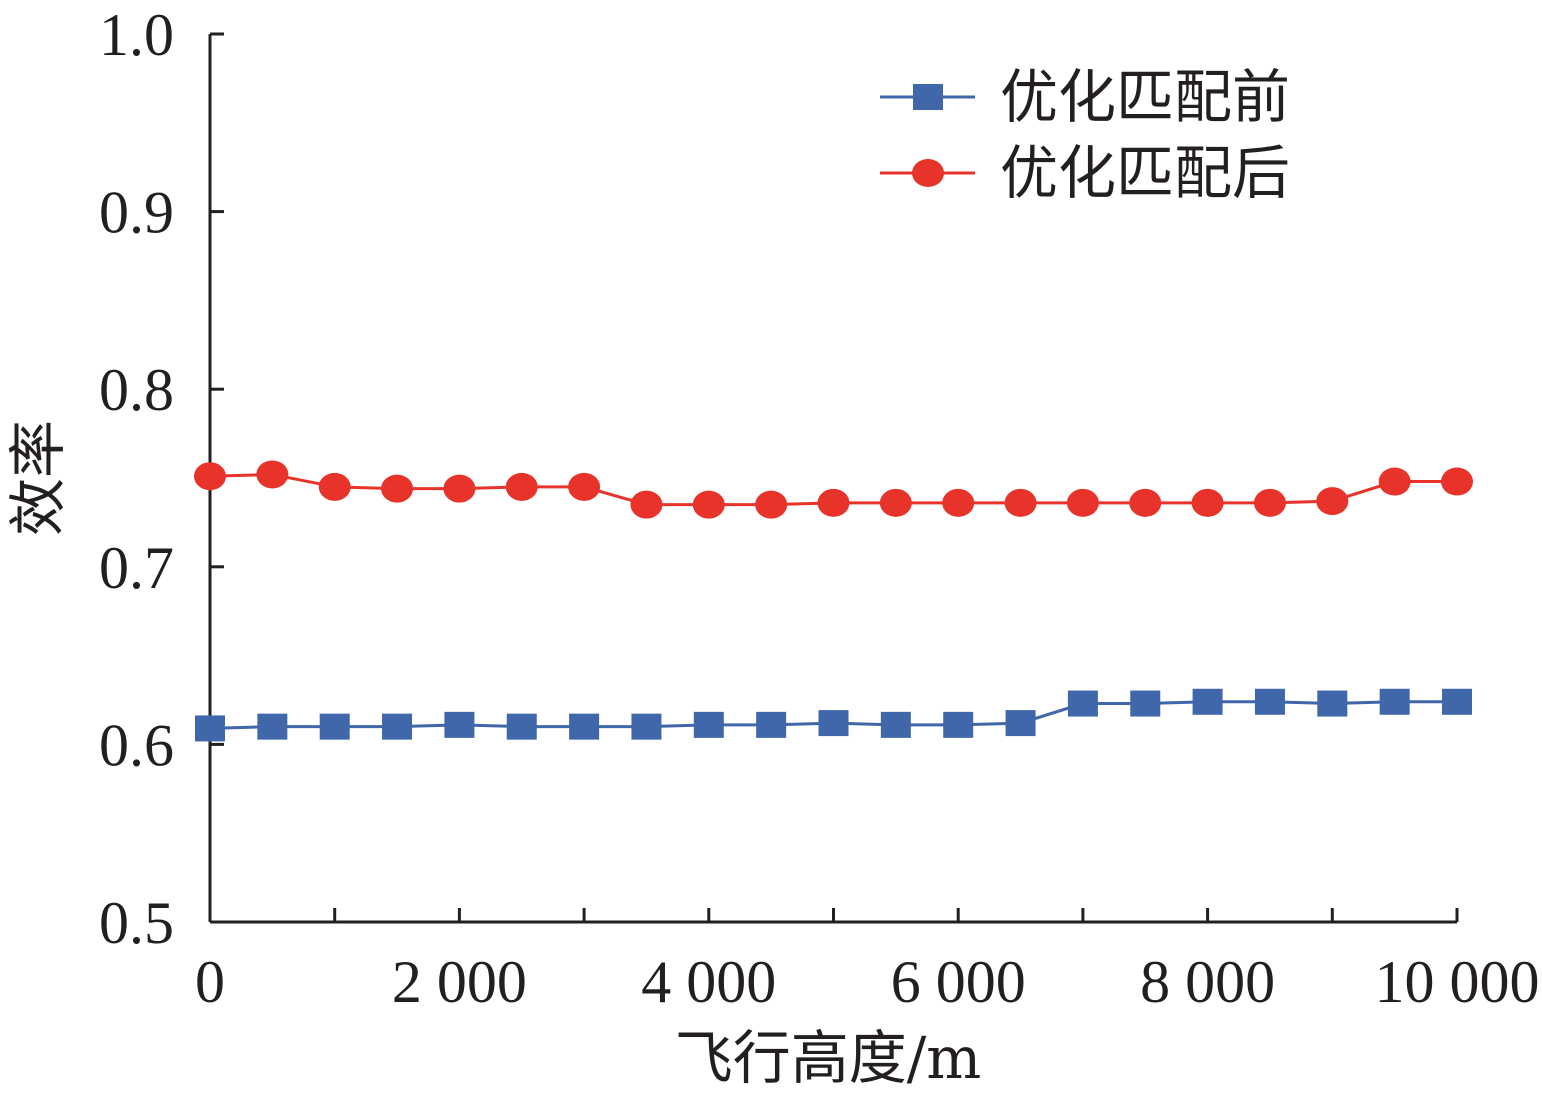 The width and height of the screenshot is (1542, 1100). Describe the element at coordinates (136, 390) in the screenshot. I see `y-tick-label: 0.8` at that location.